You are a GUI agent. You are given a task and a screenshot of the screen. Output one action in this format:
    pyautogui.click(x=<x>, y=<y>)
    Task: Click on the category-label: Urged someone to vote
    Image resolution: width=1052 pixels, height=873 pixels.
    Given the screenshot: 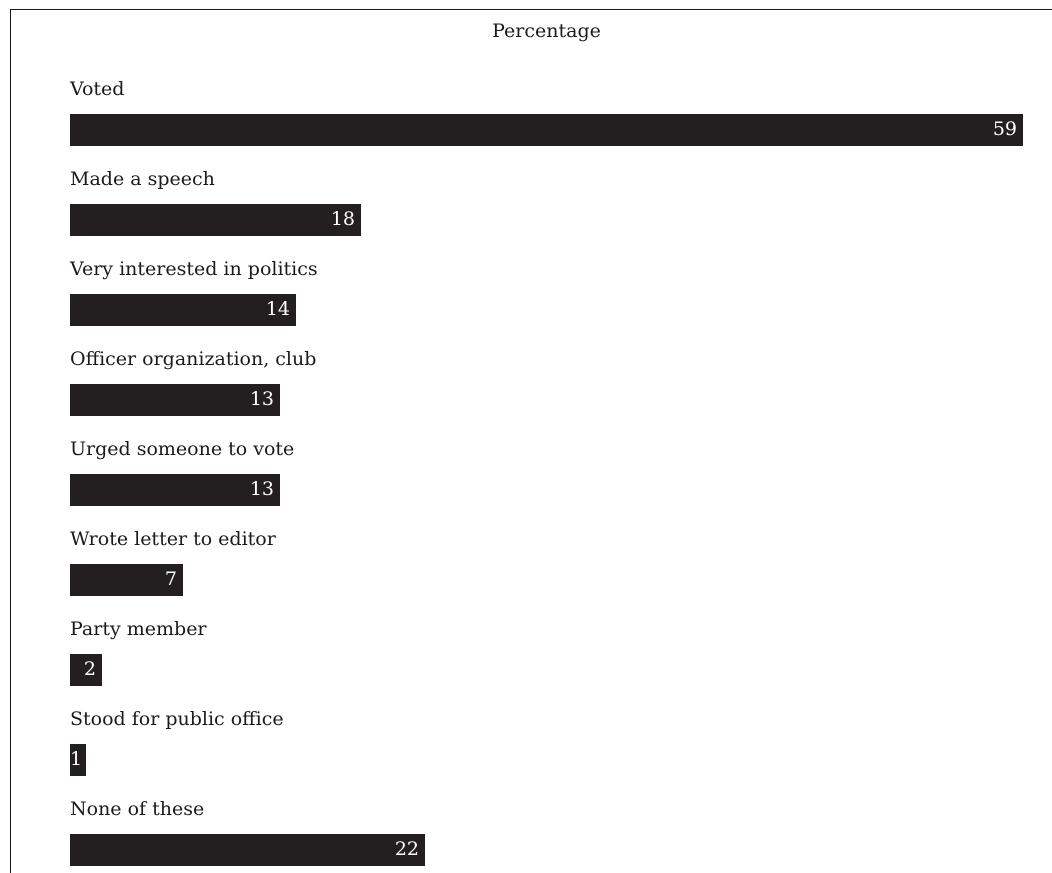 What is the action you would take?
    pyautogui.click(x=182, y=449)
    